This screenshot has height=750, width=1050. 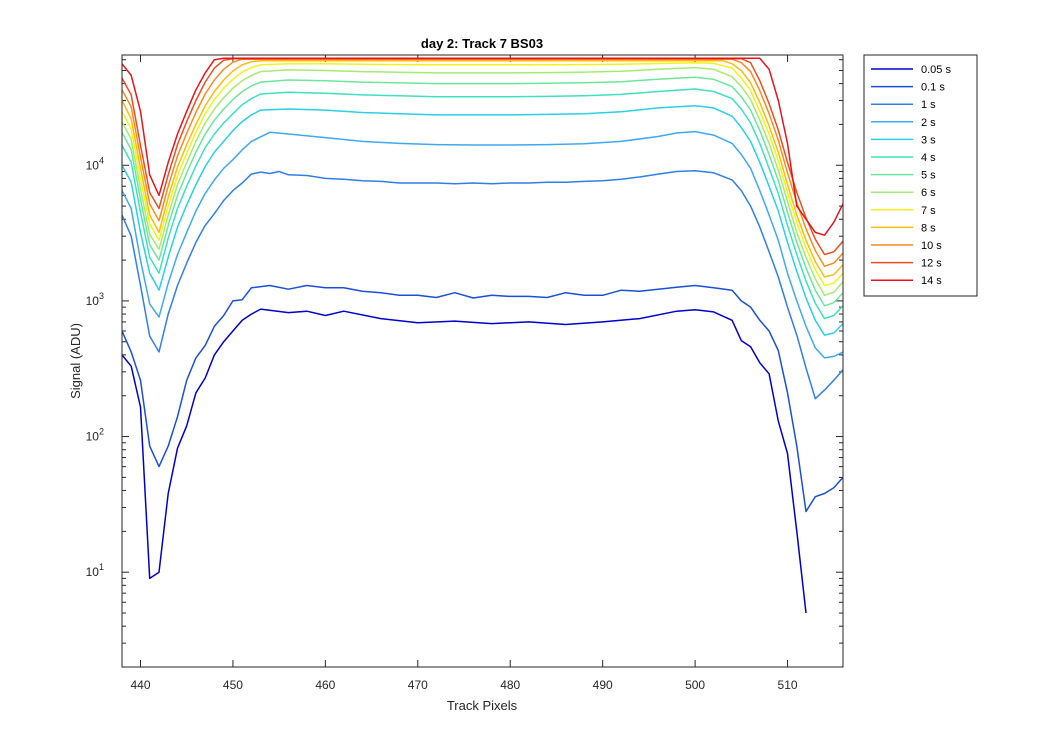 I want to click on x-tick-label: 510, so click(x=788, y=685).